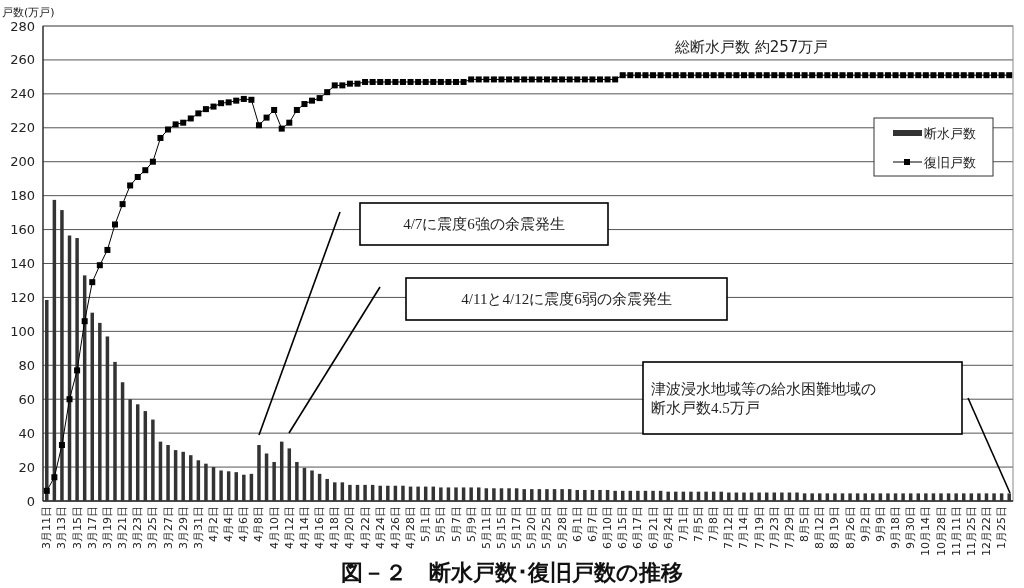  Describe the element at coordinates (198, 527) in the screenshot. I see `xtick: 3月31日` at that location.